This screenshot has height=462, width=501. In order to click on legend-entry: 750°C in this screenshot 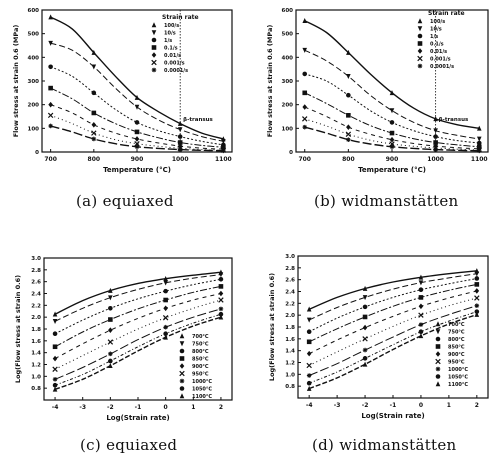, I will do `click(194, 344)`.